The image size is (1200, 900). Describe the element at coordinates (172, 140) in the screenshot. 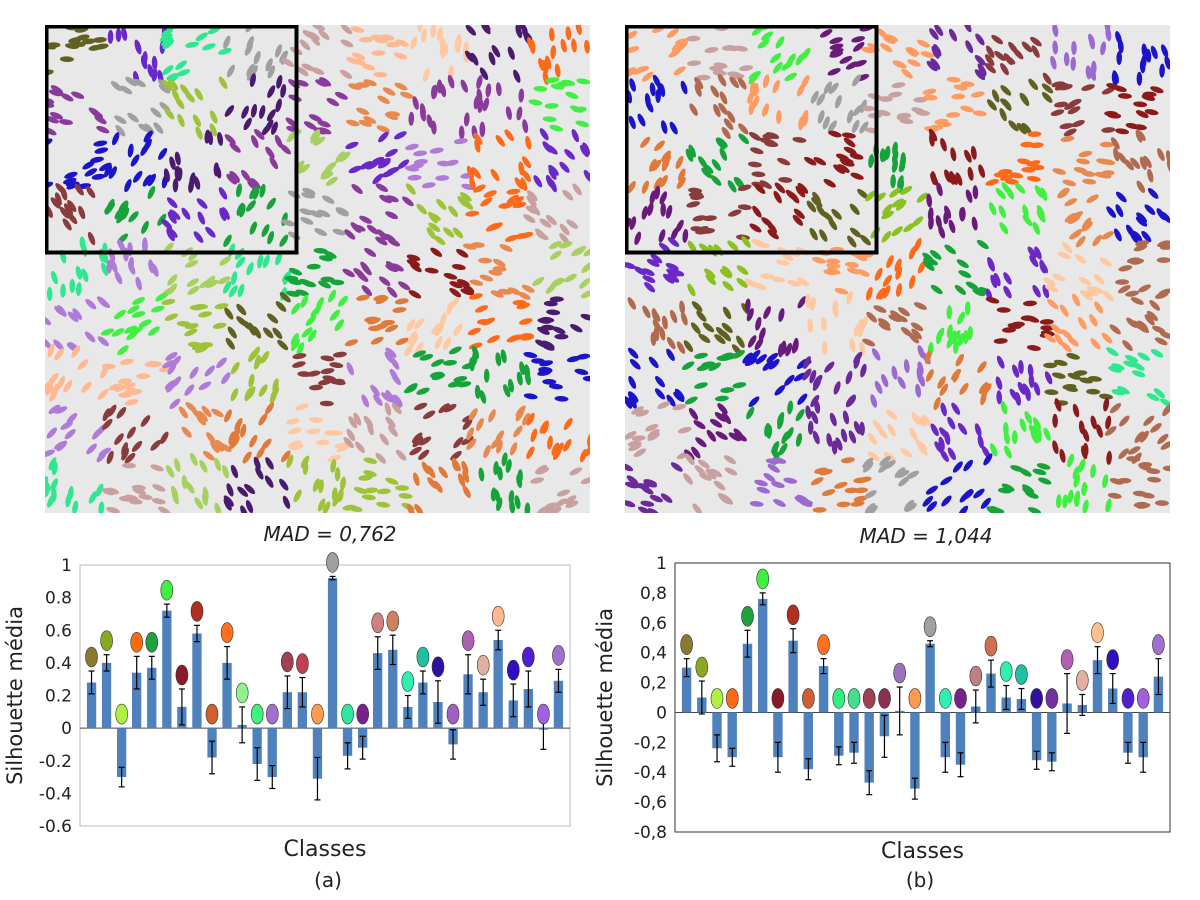

I see `zoom-region-box-a` at that location.